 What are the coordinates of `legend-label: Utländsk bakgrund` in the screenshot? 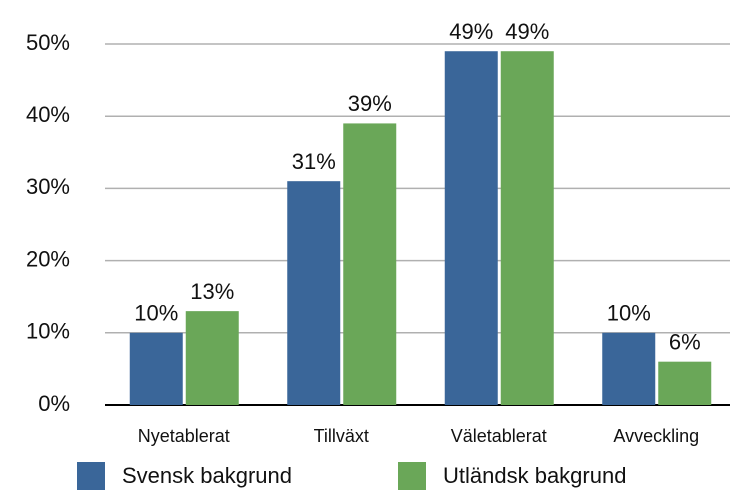 It's located at (534, 475).